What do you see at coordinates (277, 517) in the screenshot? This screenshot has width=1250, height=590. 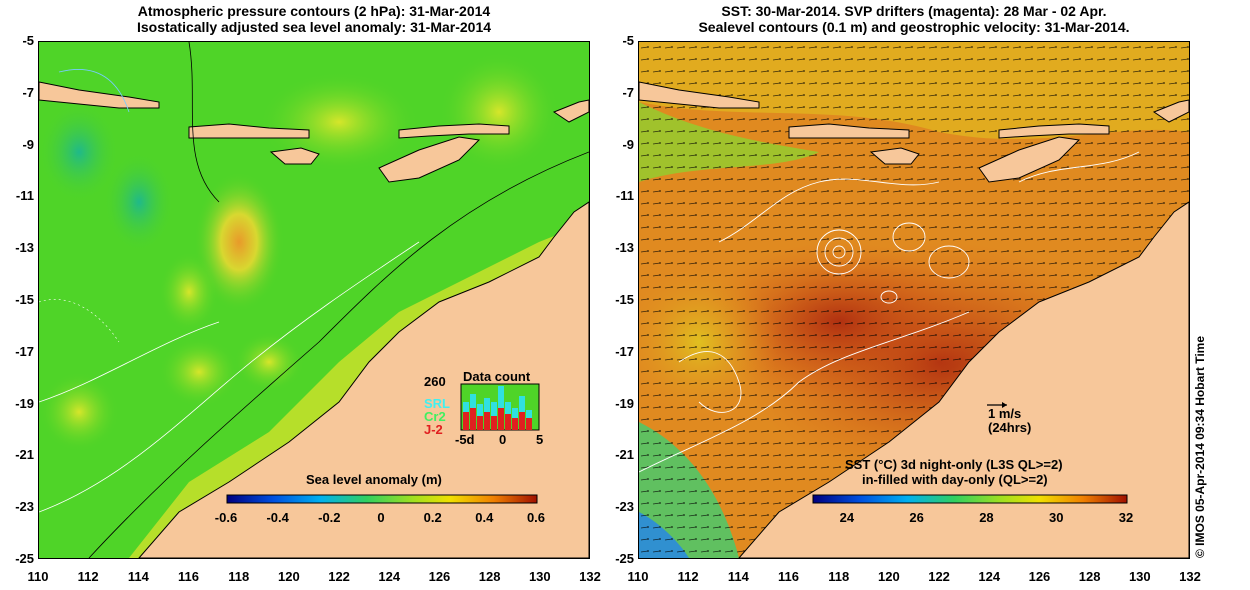 I see `sla-colorbar-tick: -0.4` at bounding box center [277, 517].